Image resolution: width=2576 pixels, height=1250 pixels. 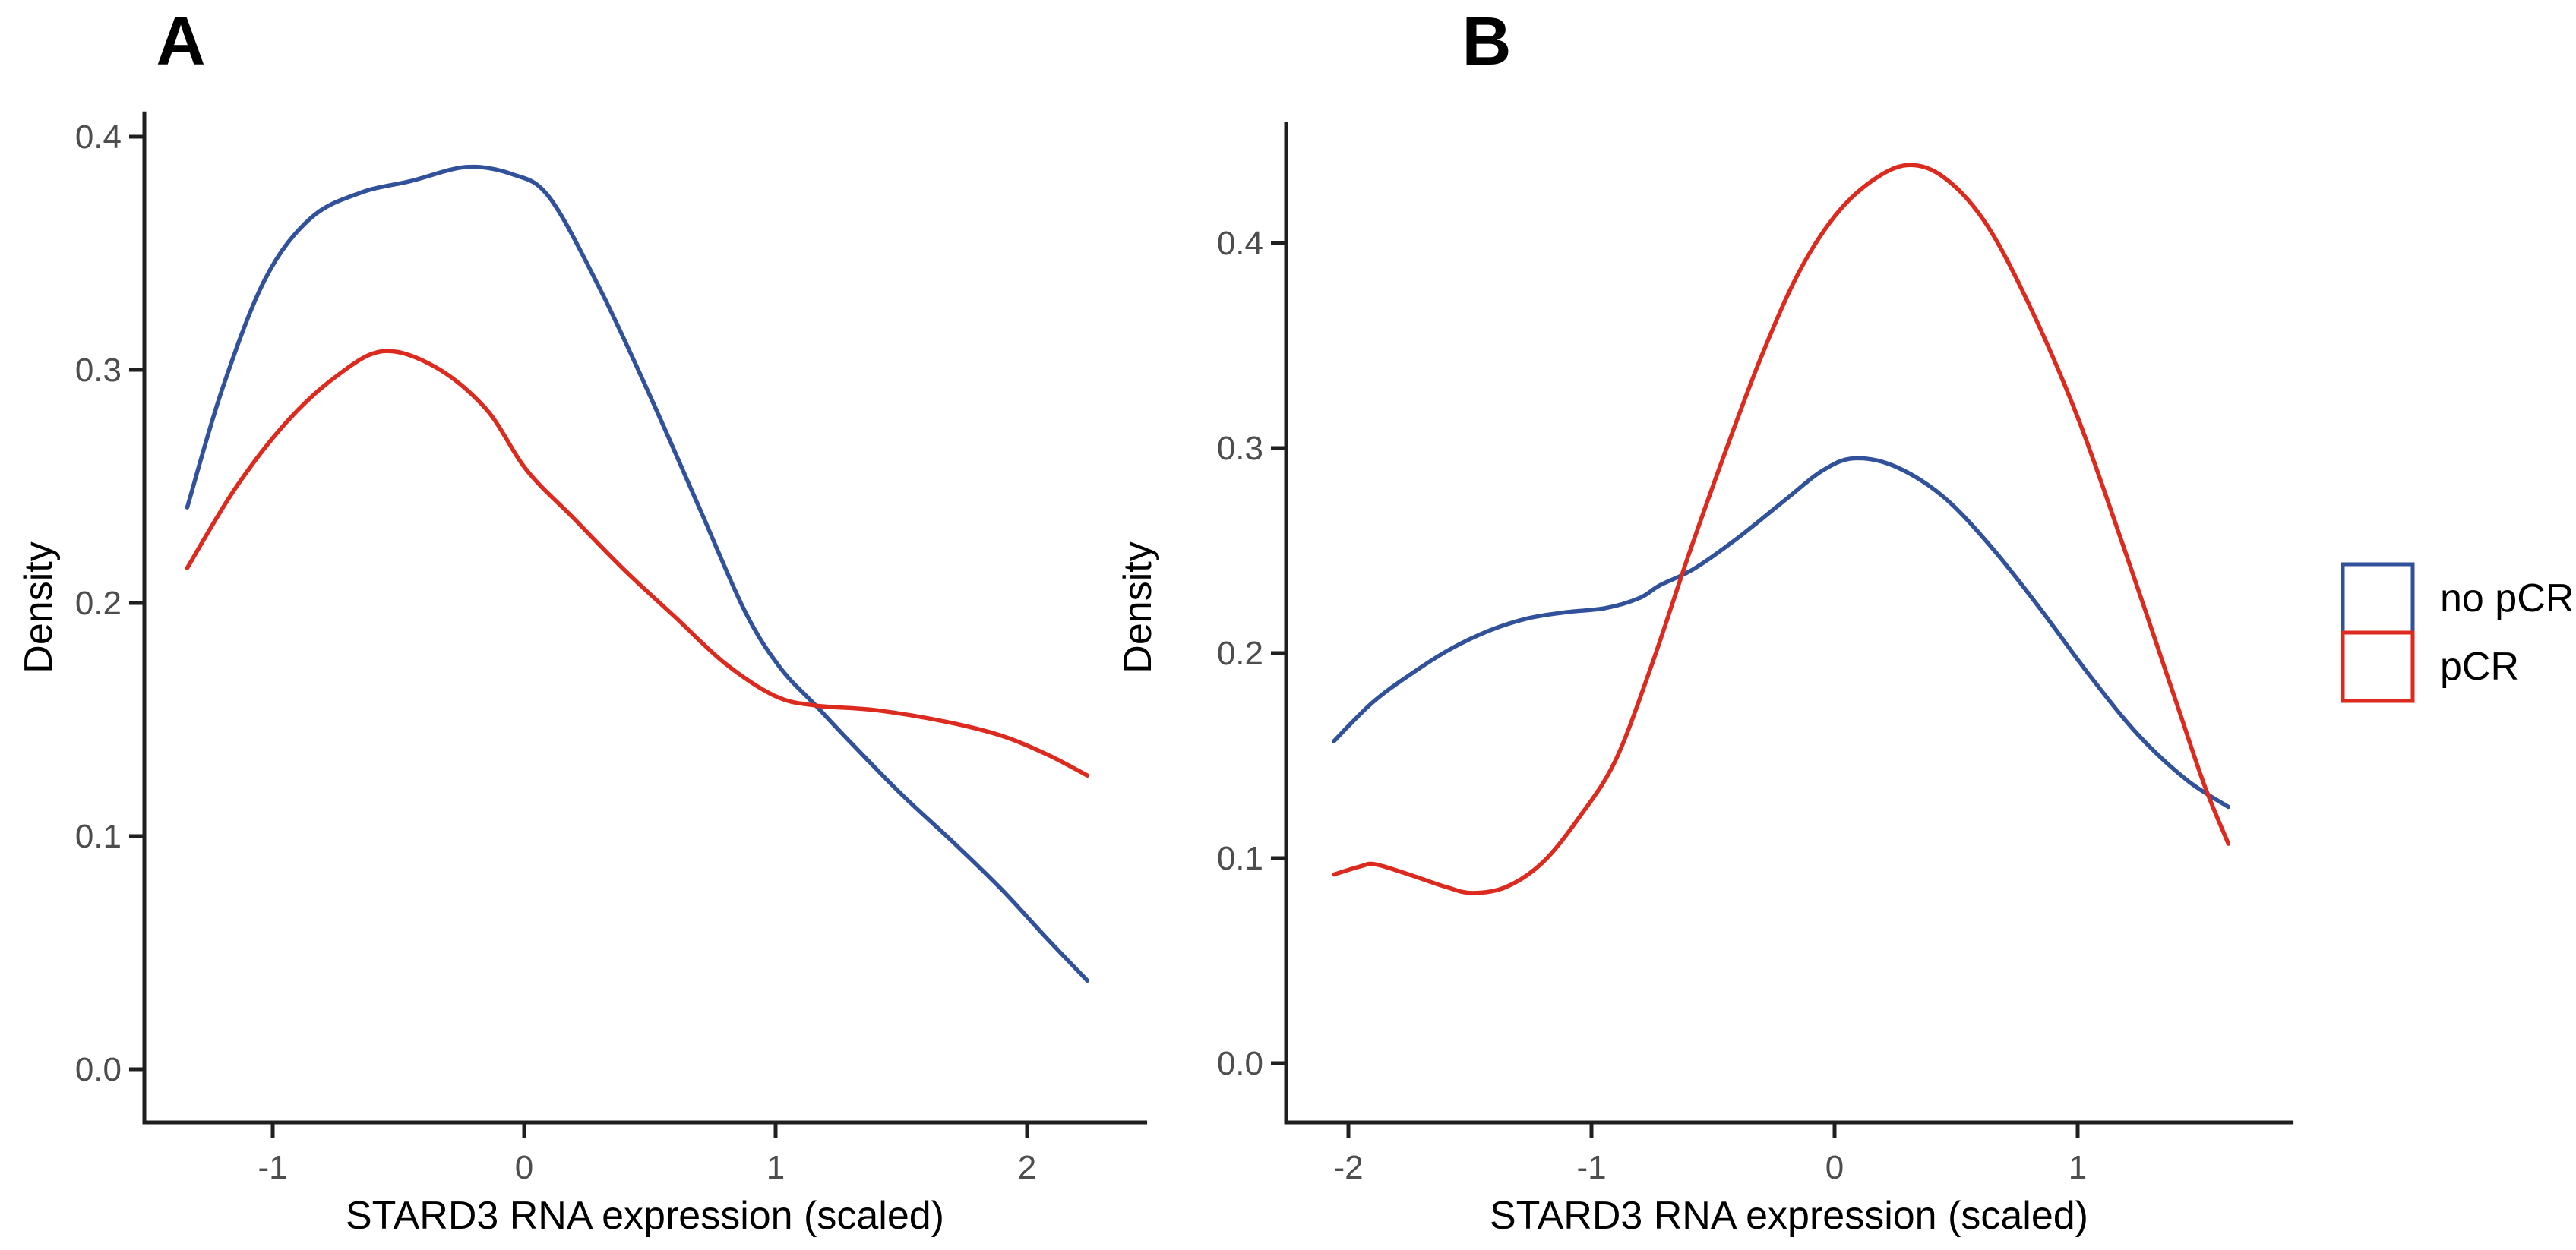 I want to click on panel-a-x-tick-label: 2, so click(x=1027, y=1167).